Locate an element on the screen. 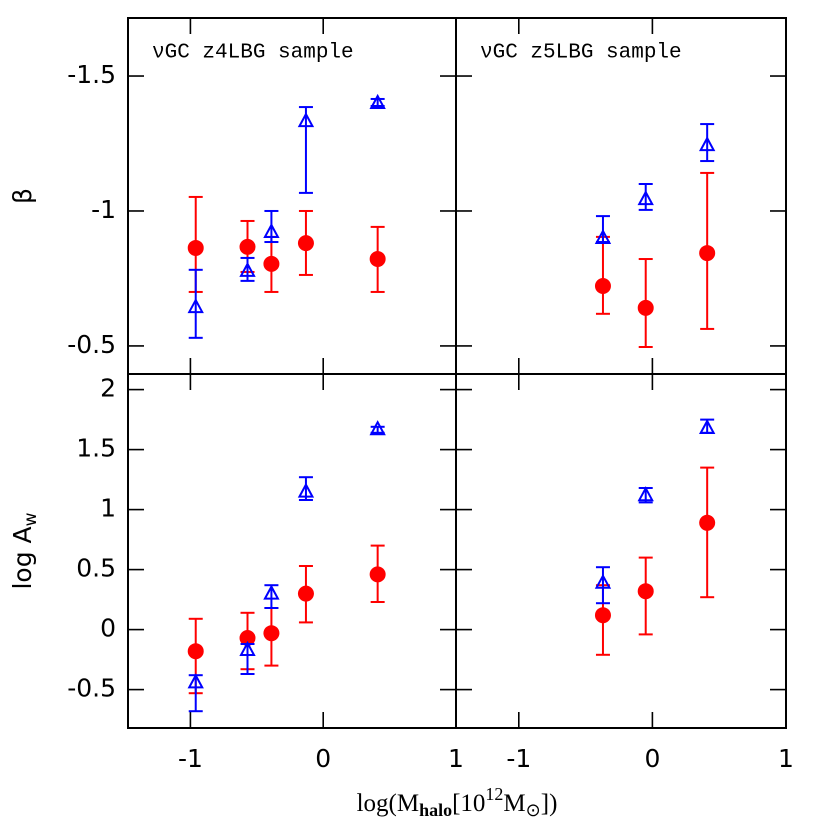 Image resolution: width=830 pixels, height=830 pixels. panel-label: νGC z5LBG sample is located at coordinates (581, 53).